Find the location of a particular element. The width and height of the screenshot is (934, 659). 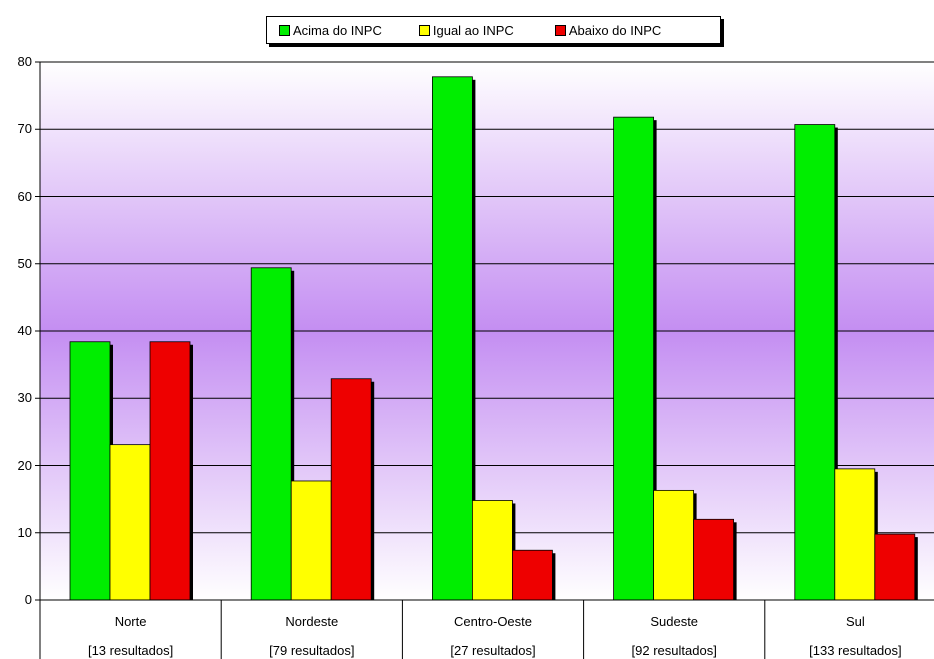

legend-swatch-yellow is located at coordinates (424, 30).